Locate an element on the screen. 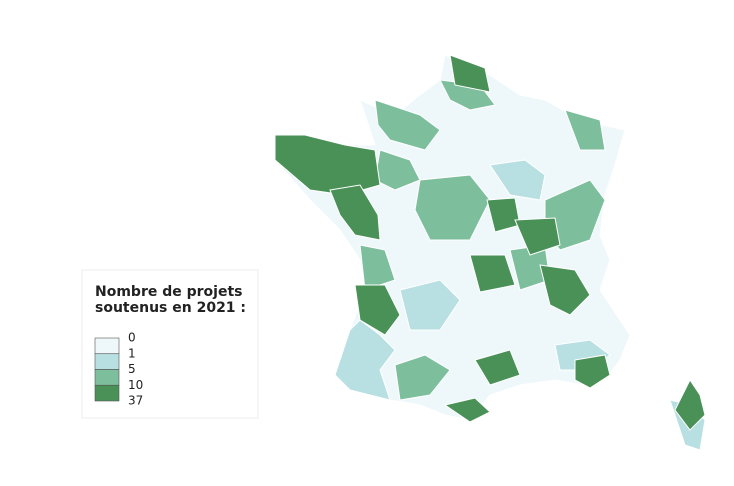 The height and width of the screenshot is (486, 734). legend-label: 5 is located at coordinates (132, 369).